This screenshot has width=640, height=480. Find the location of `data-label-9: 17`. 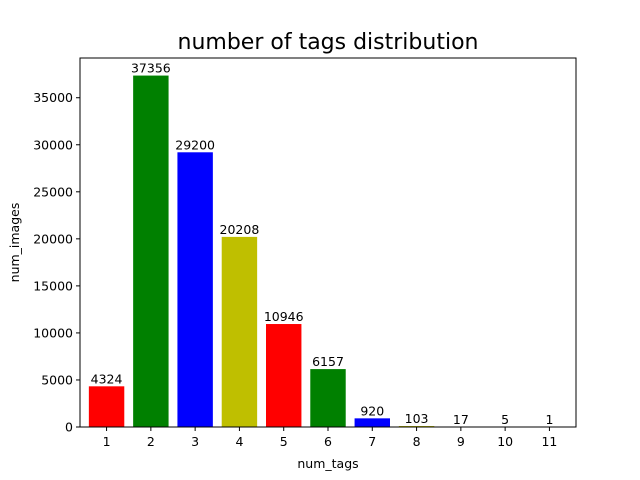

data-label-9: 17 is located at coordinates (461, 419).